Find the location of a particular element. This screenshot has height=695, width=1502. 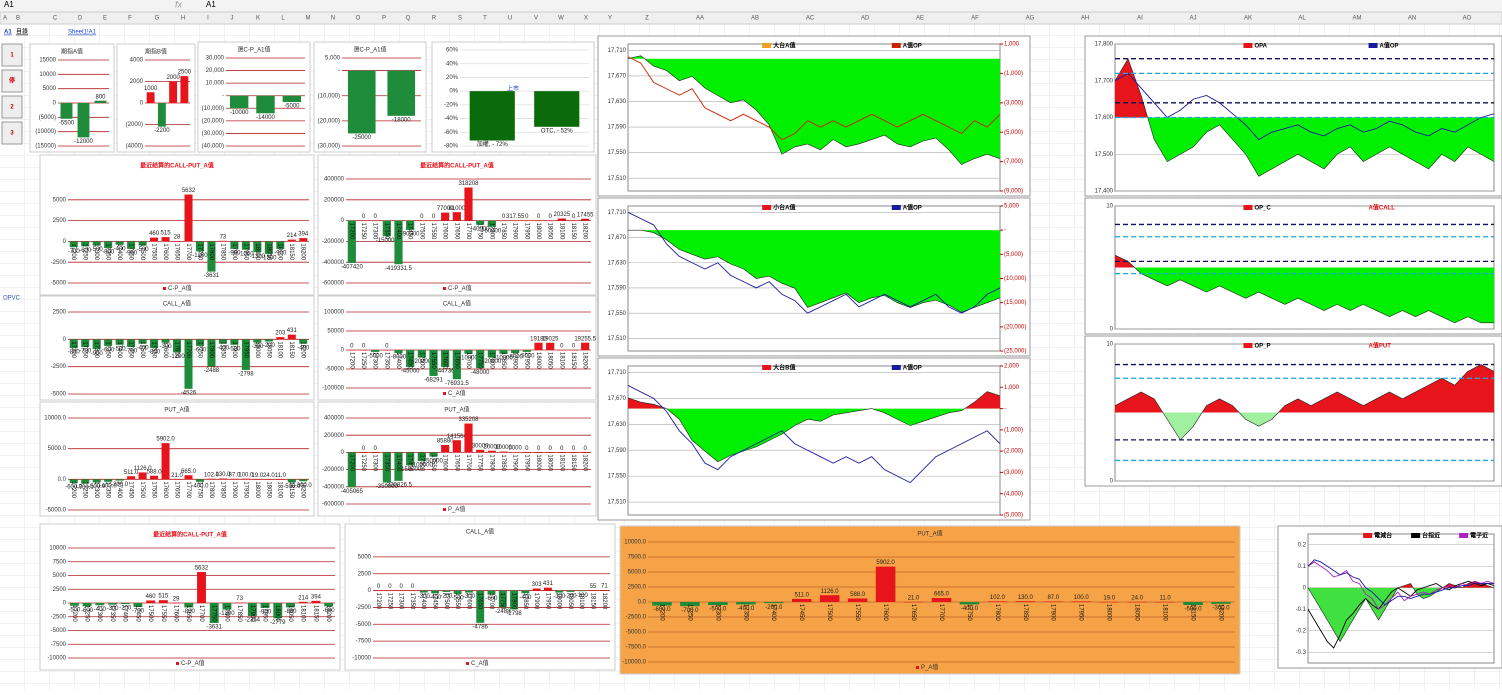

data-label: 87.0 is located at coordinates (235, 475).